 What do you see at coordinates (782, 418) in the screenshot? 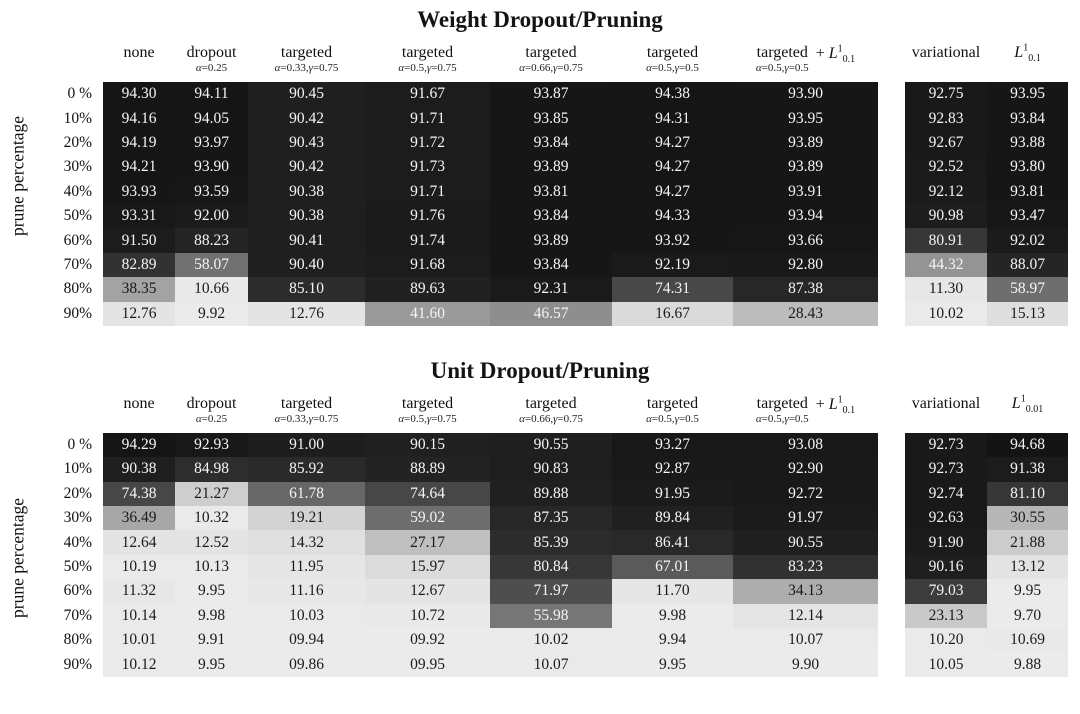
I see `column-header-param: α=0.5,γ=0.5` at bounding box center [782, 418].